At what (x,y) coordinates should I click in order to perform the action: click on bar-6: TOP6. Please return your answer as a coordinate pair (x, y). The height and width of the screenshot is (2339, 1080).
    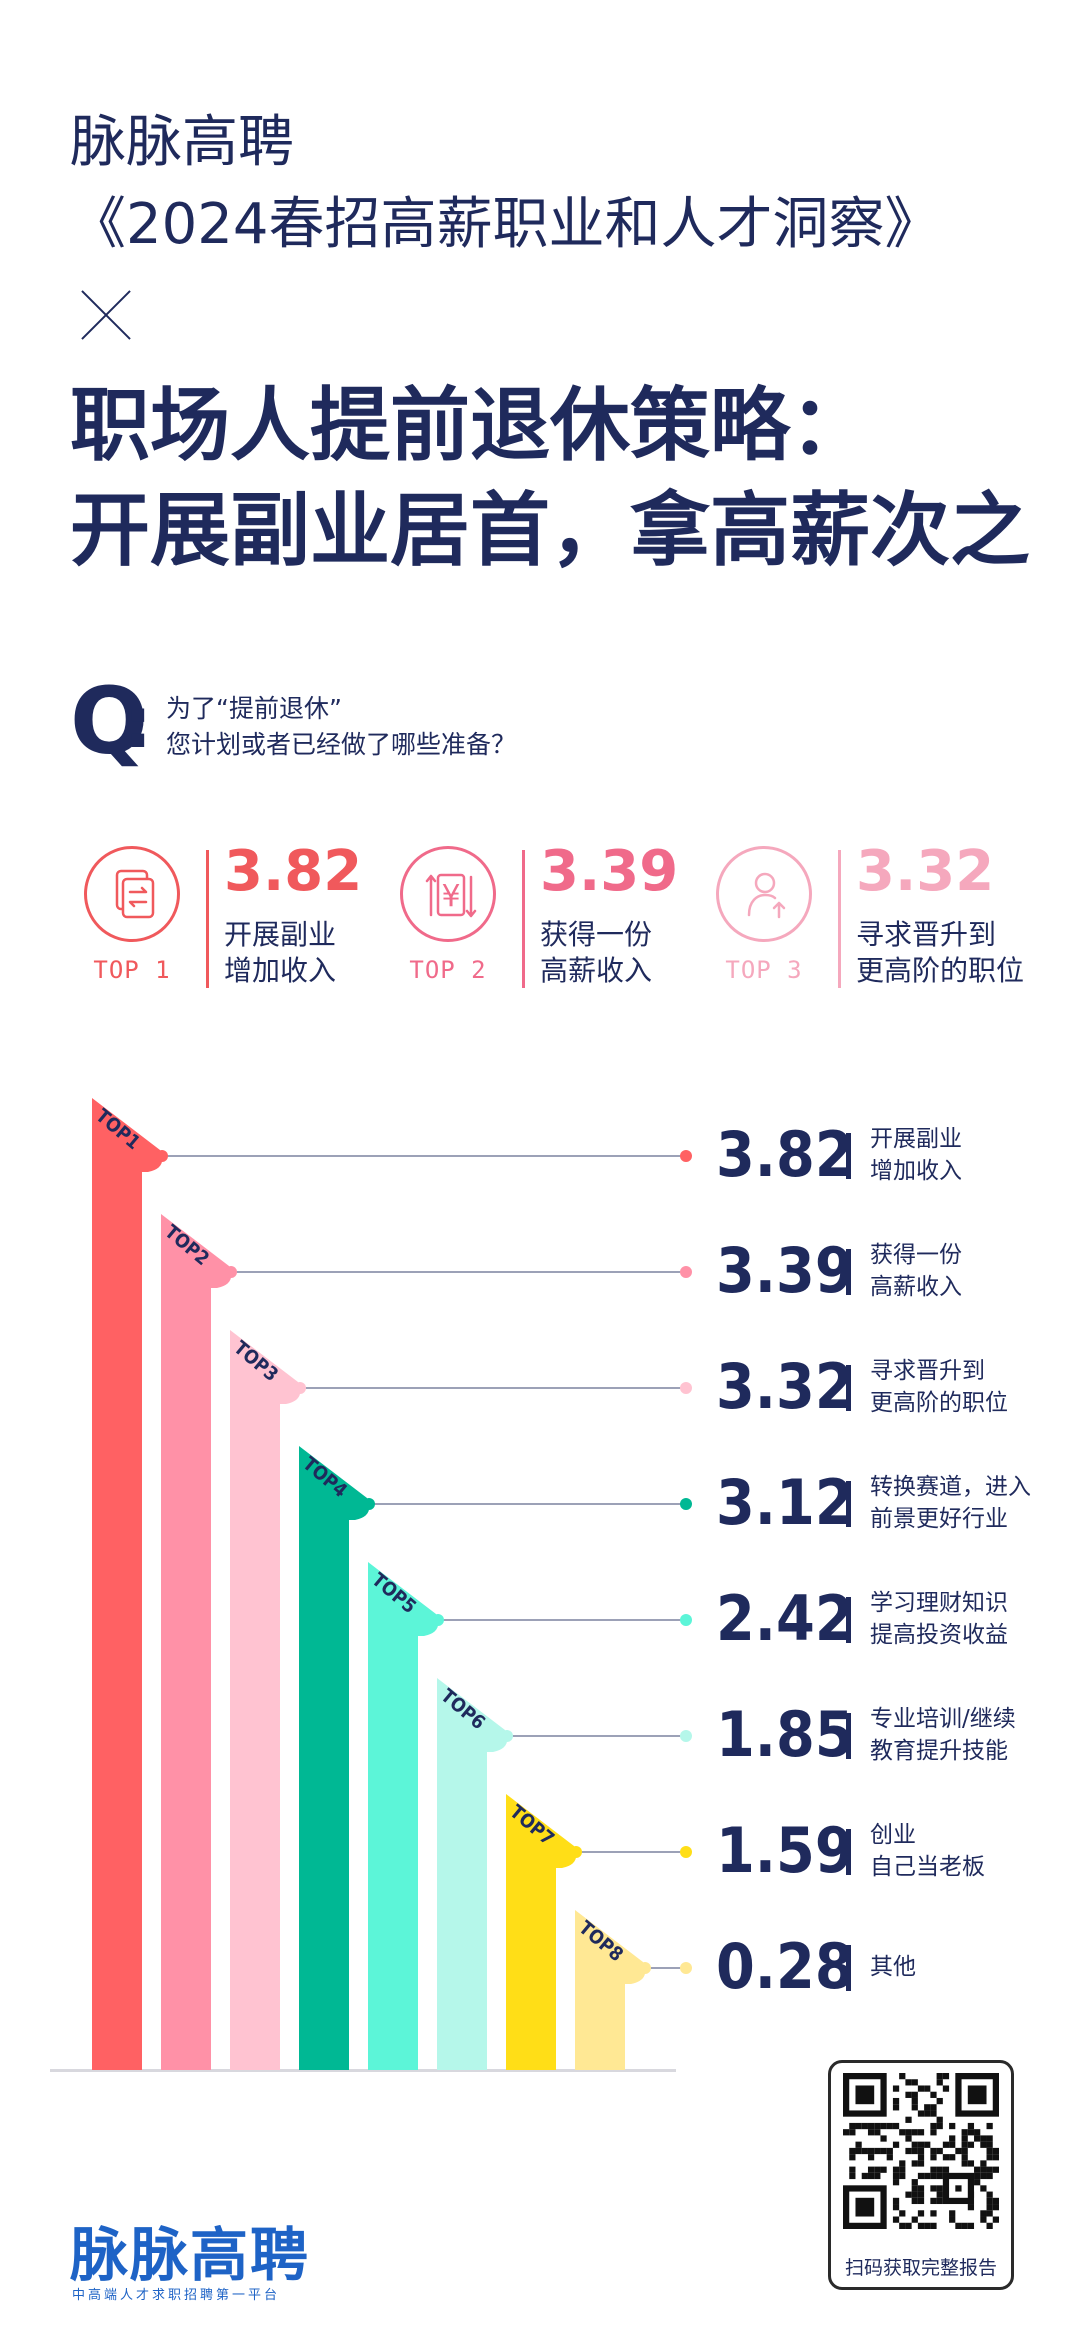
    Looking at the image, I should click on (564, 1874).